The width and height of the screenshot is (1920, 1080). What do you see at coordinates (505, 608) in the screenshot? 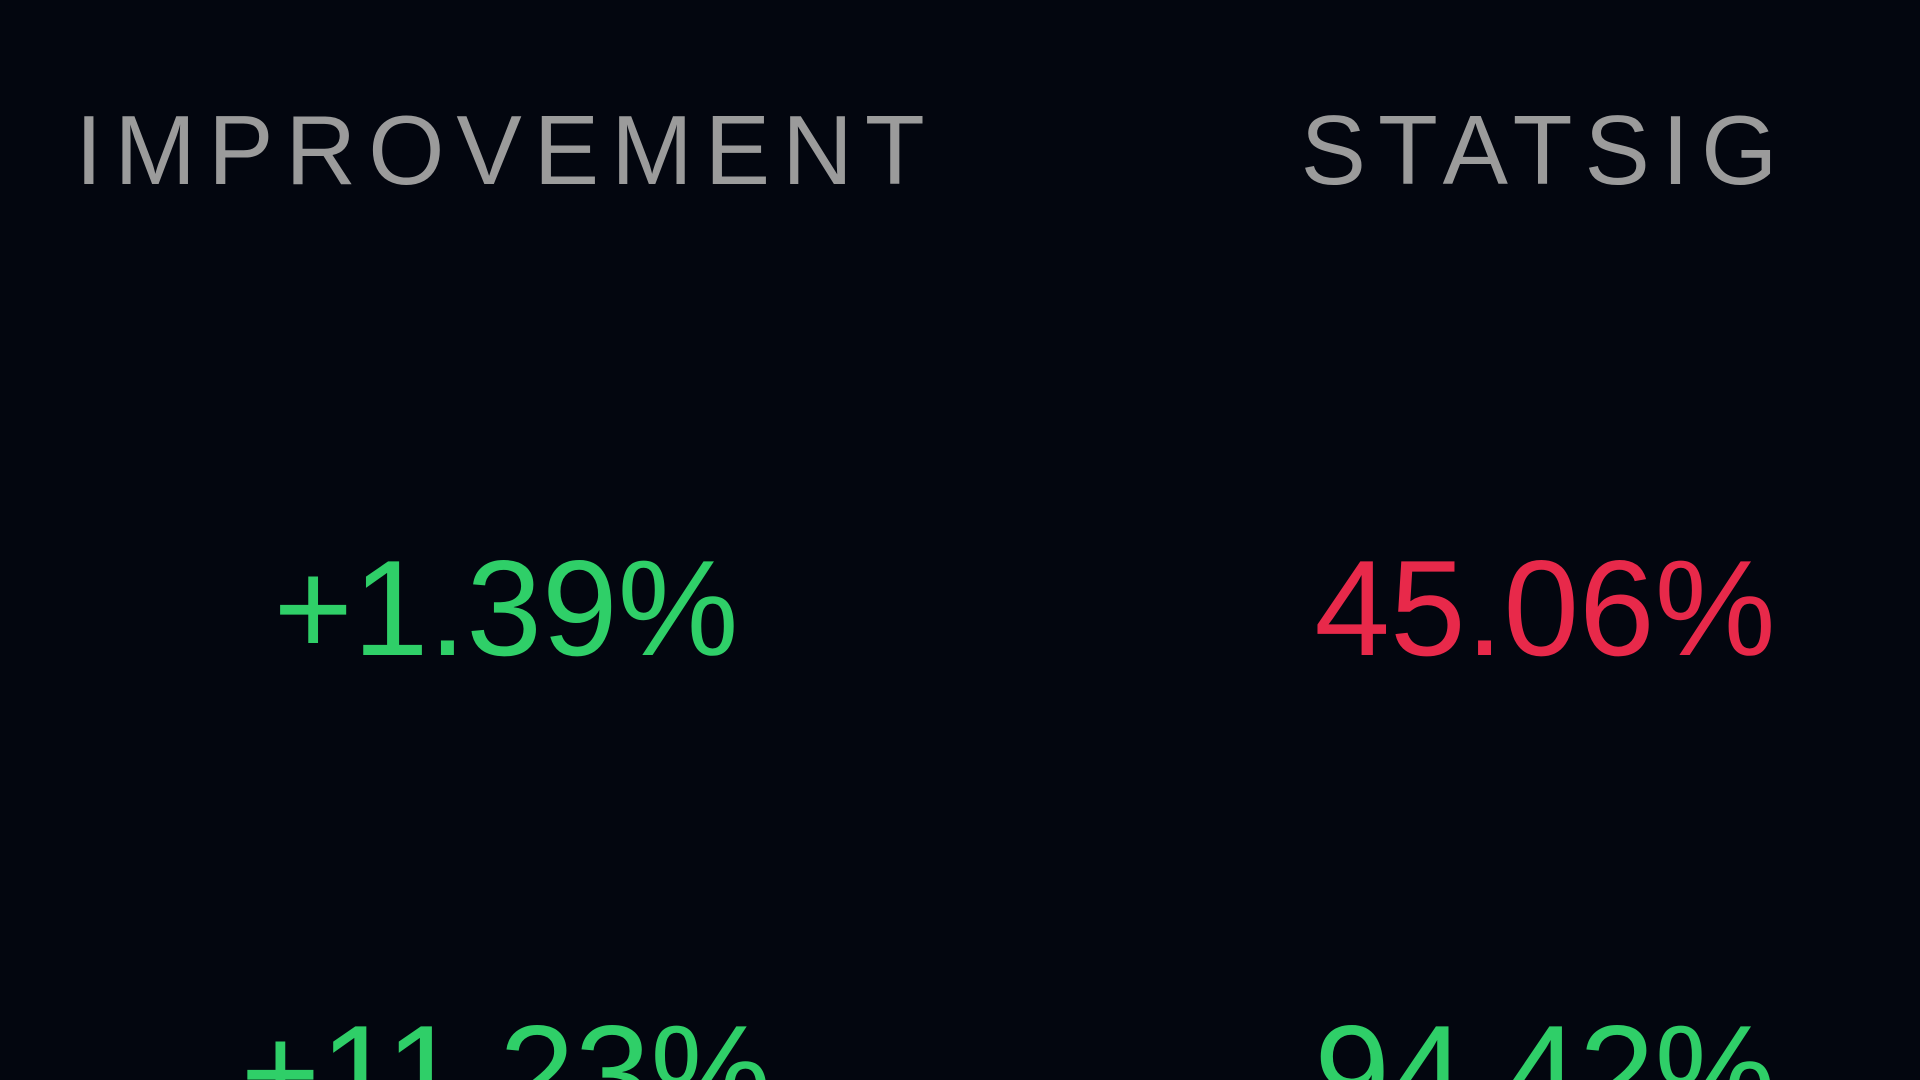
I see `improvement-value: +1.39%` at bounding box center [505, 608].